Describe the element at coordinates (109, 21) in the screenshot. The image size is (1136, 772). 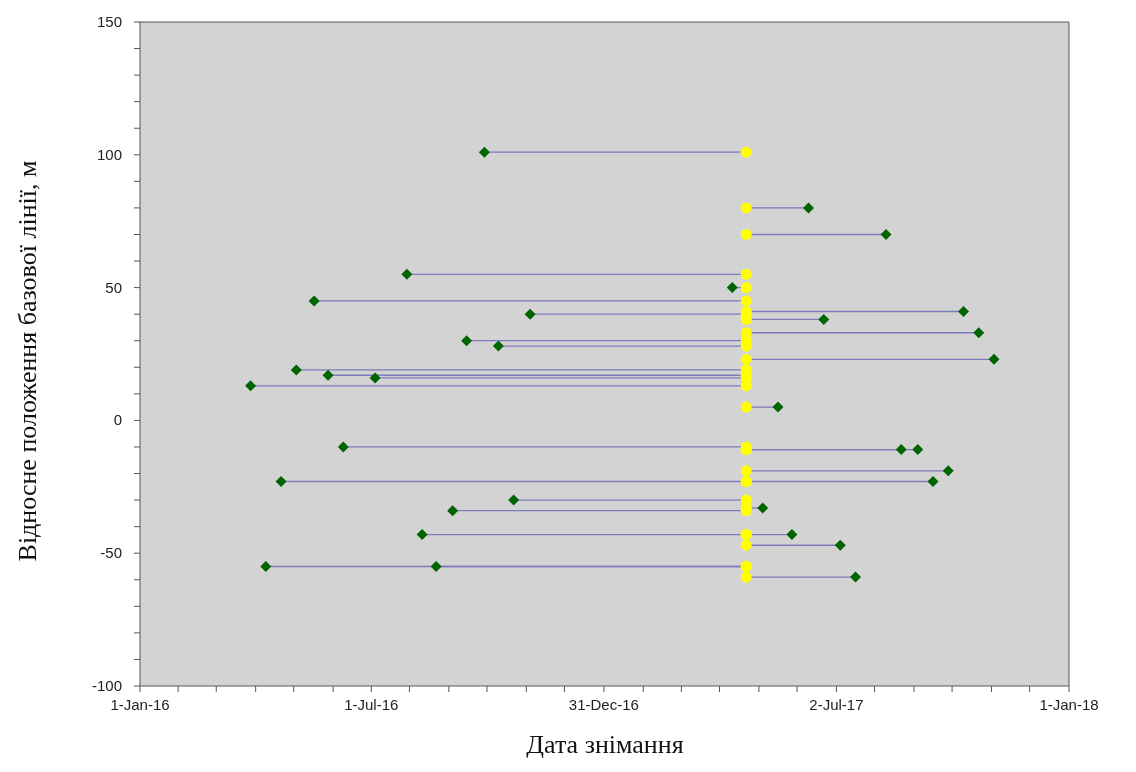
I see `y-tick-label: 150` at that location.